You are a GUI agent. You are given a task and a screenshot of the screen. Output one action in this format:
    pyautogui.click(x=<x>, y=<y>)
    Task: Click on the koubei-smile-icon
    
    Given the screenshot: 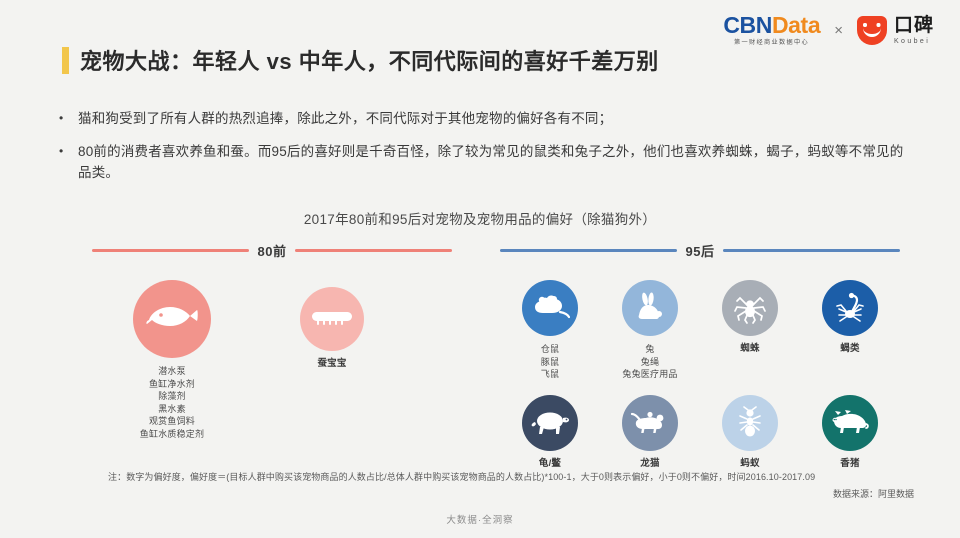 What is the action you would take?
    pyautogui.click(x=871, y=30)
    